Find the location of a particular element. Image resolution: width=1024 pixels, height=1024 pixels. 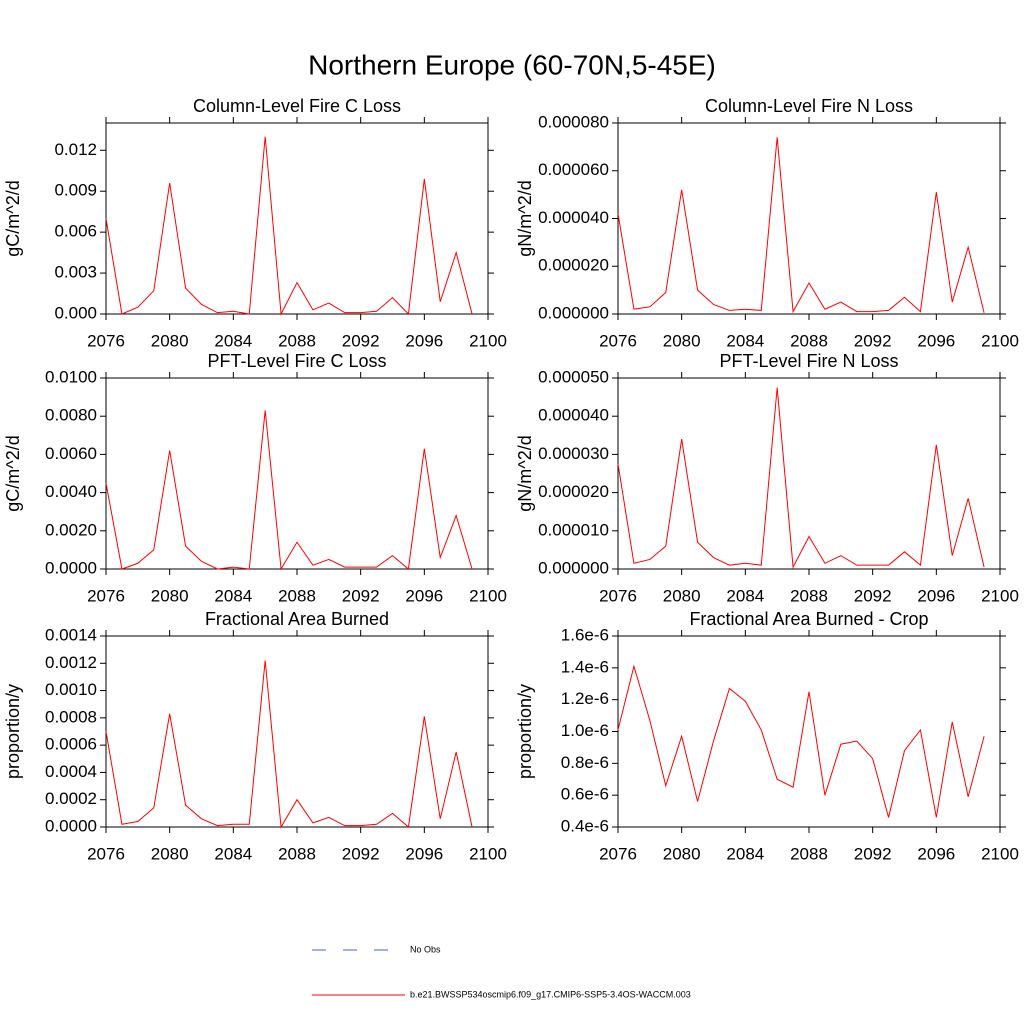

y-tick-label: 0.0008 is located at coordinates (71, 716).